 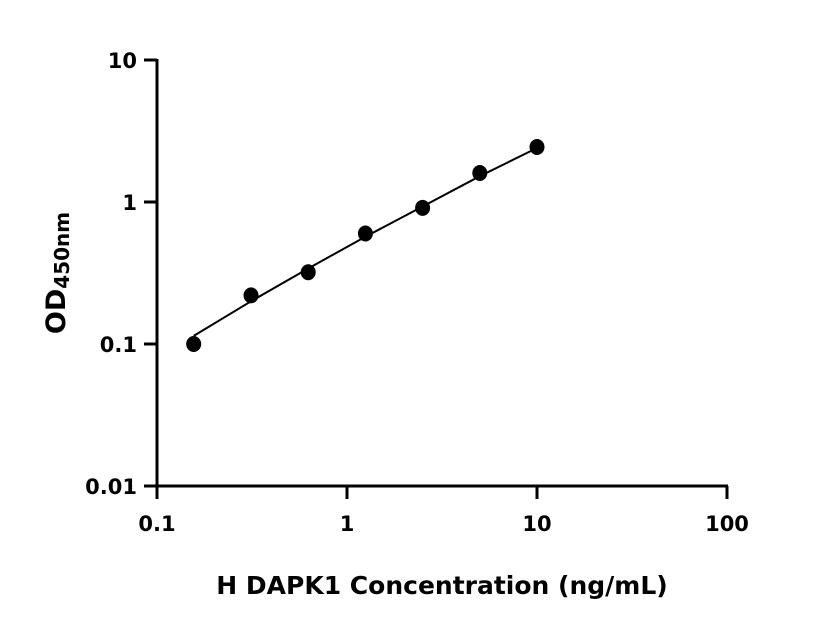 What do you see at coordinates (129, 203) in the screenshot?
I see `y-tick-label: 1` at bounding box center [129, 203].